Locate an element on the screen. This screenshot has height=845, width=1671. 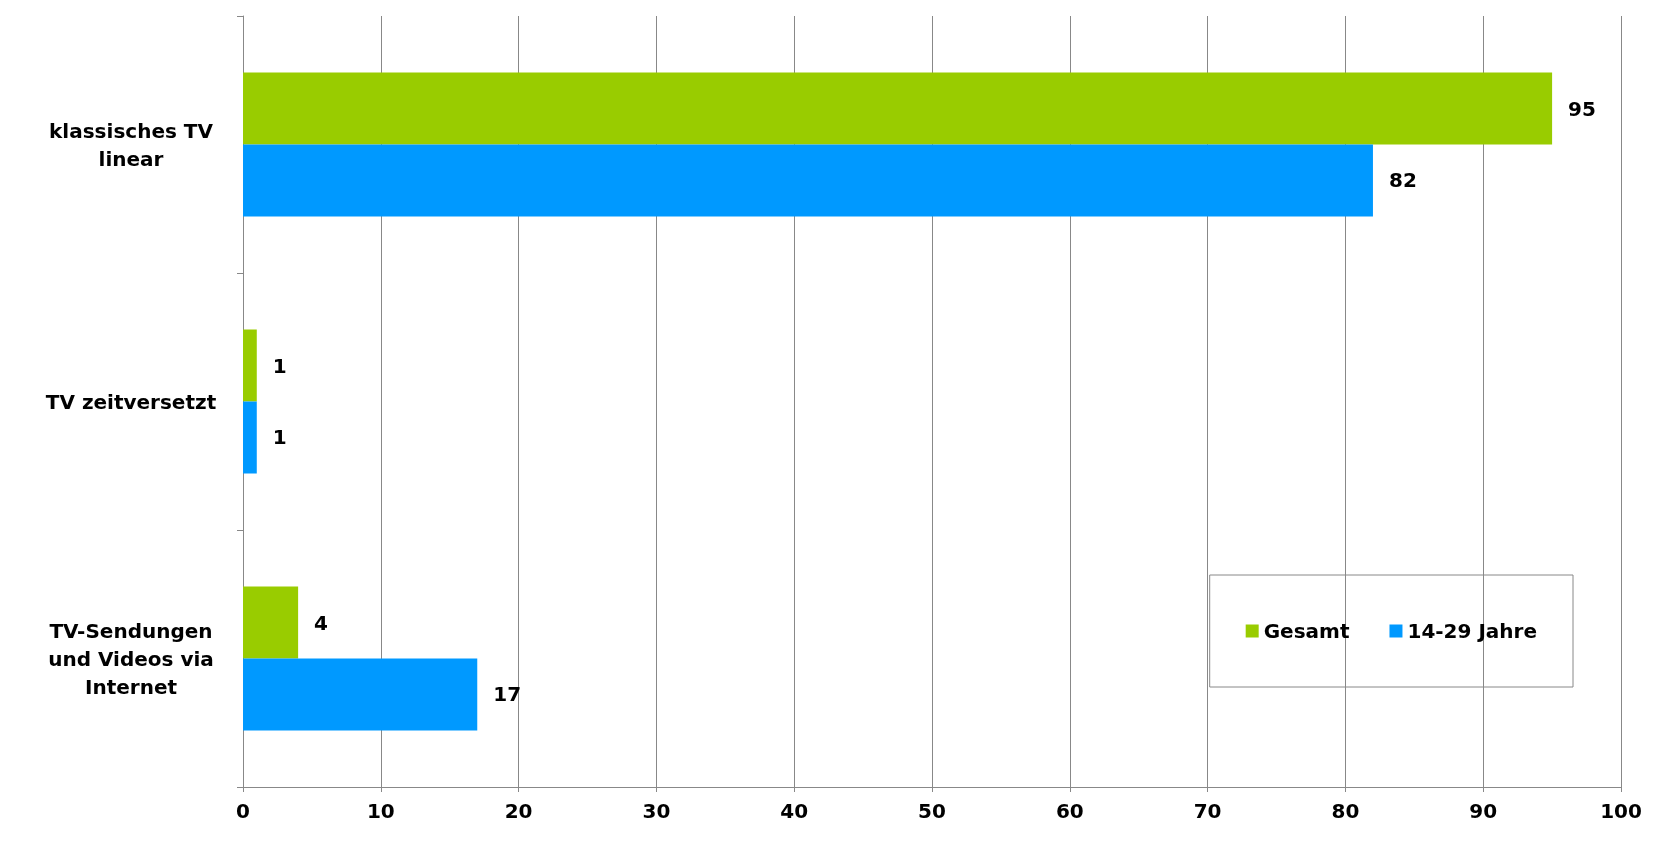
x-tick-label: 20 is located at coordinates (518, 811).